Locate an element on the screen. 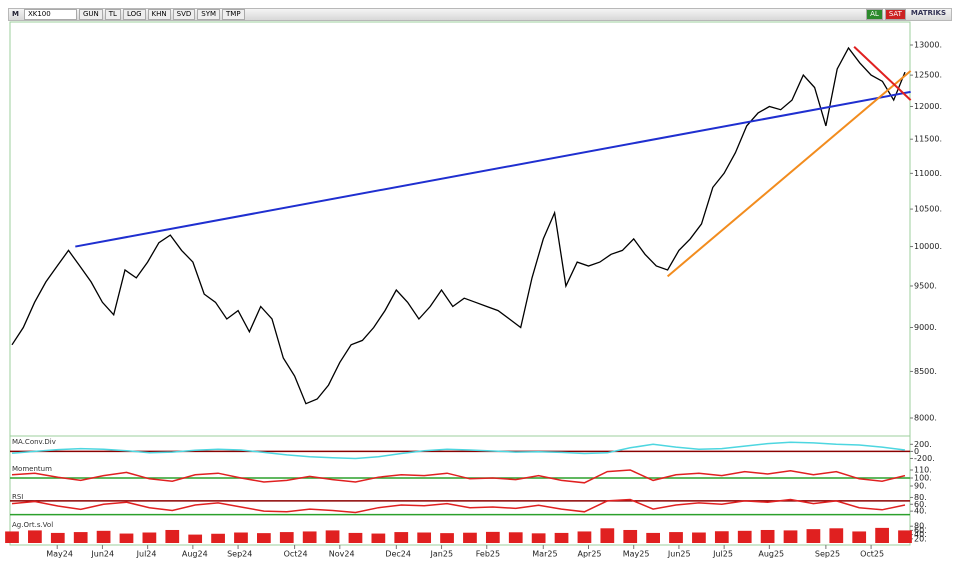 The height and width of the screenshot is (581, 960). x-tick-label: Oct24 is located at coordinates (296, 554).